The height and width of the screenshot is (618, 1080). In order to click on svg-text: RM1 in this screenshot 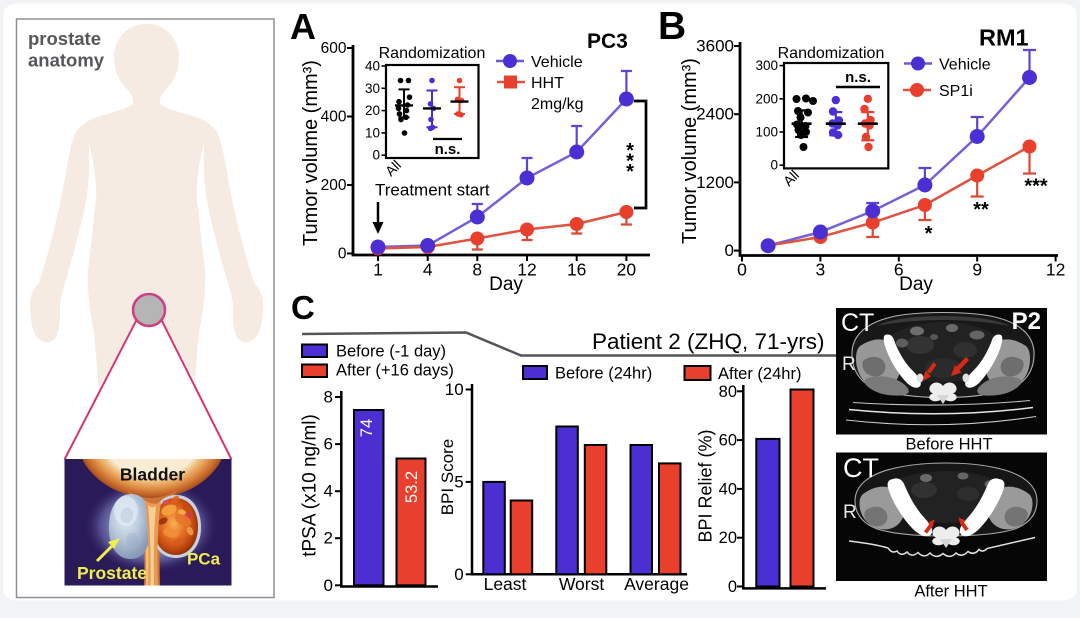, I will do `click(1004, 38)`.